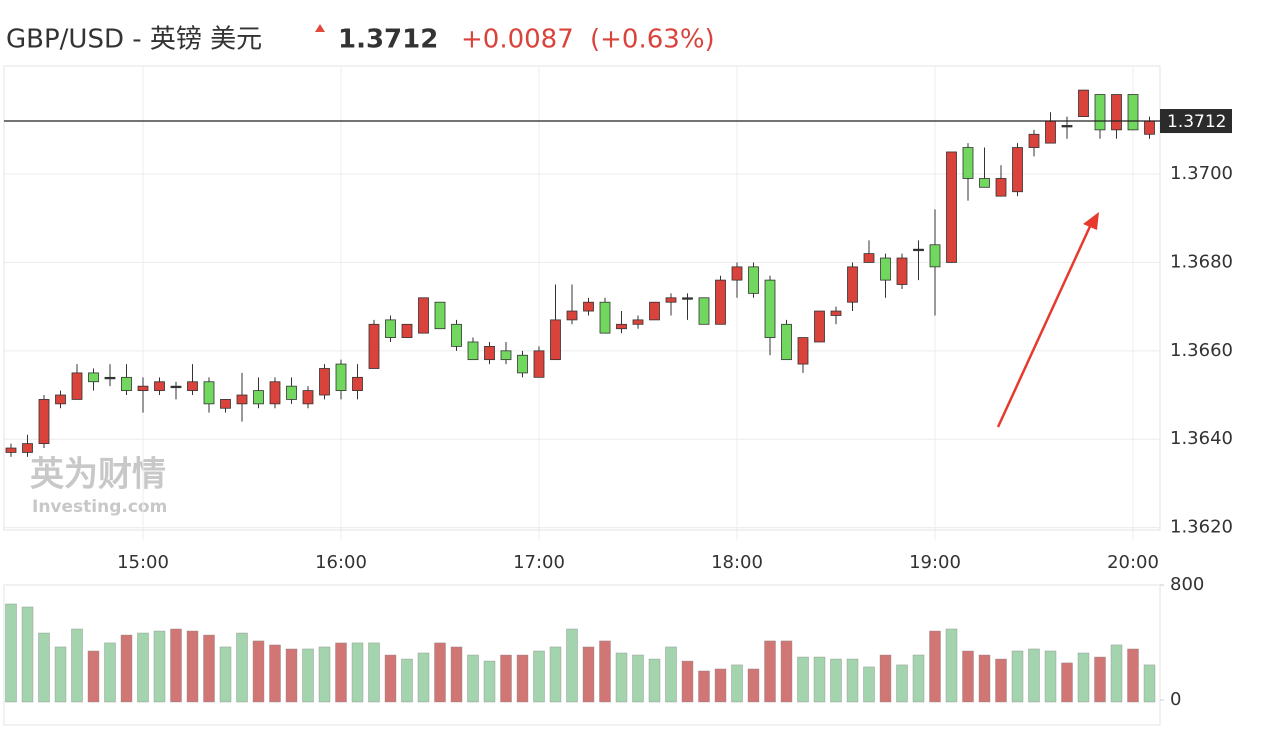 The width and height of the screenshot is (1277, 735). Describe the element at coordinates (1045, 324) in the screenshot. I see `annotation-arrow` at that location.